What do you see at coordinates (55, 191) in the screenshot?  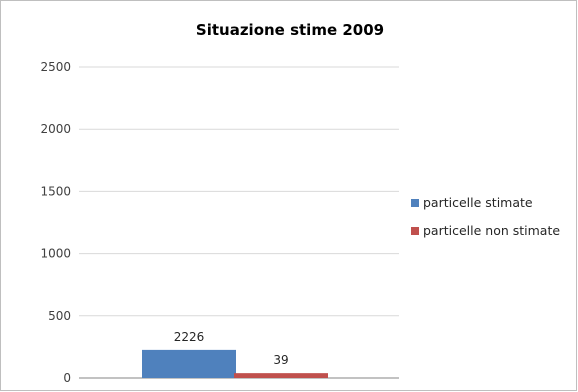 I see `y-tick-label: 1500` at bounding box center [55, 191].